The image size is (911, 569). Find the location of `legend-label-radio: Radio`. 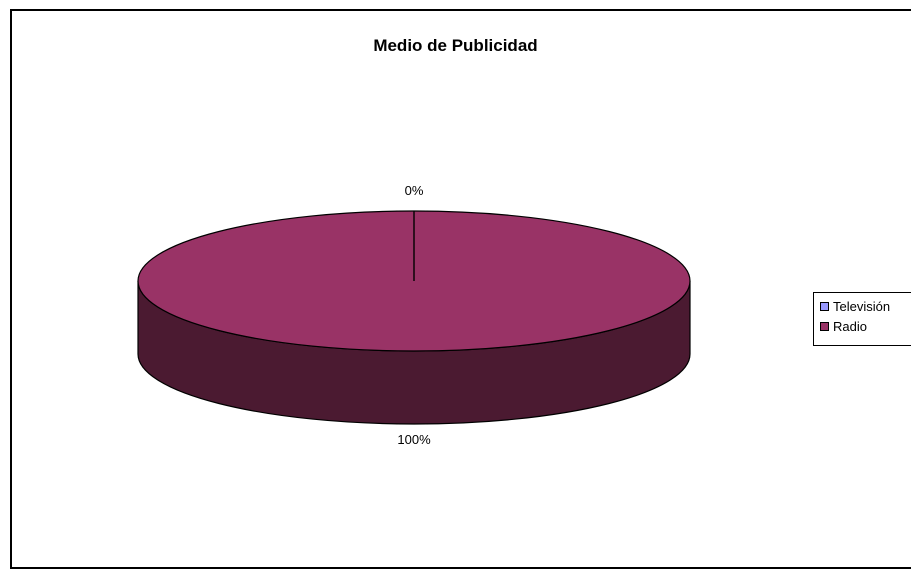

legend-label-radio: Radio is located at coordinates (850, 326).